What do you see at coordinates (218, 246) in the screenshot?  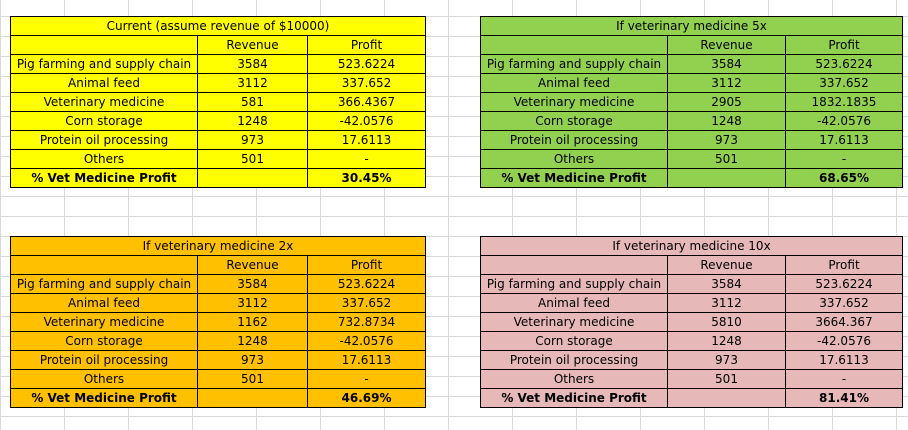 I see `table-title: If veterinary medicine 2x` at bounding box center [218, 246].